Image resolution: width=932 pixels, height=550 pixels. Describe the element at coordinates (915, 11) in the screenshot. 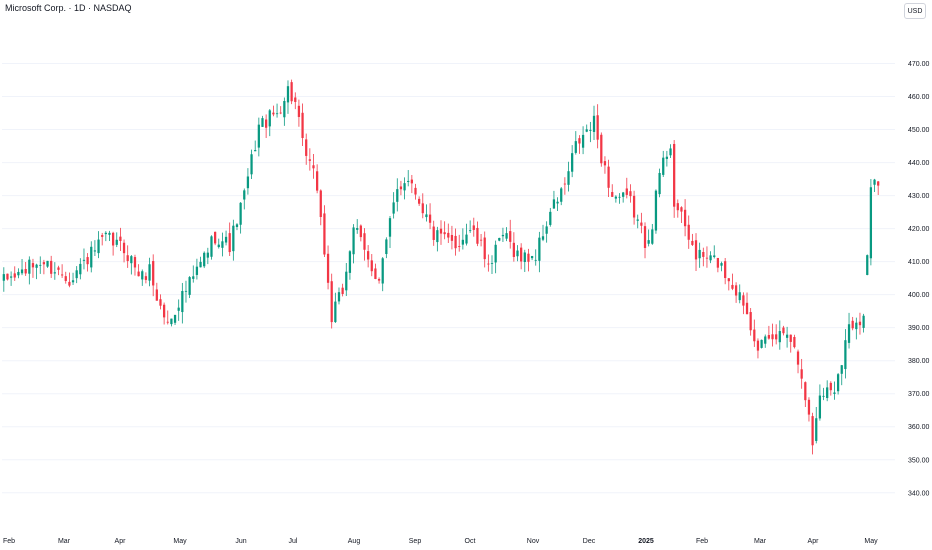

I see `currency-badge: USD` at that location.